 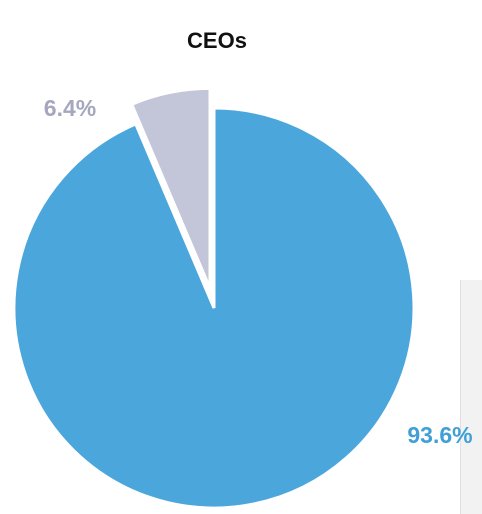 What do you see at coordinates (170, 187) in the screenshot?
I see `pie-slice` at bounding box center [170, 187].